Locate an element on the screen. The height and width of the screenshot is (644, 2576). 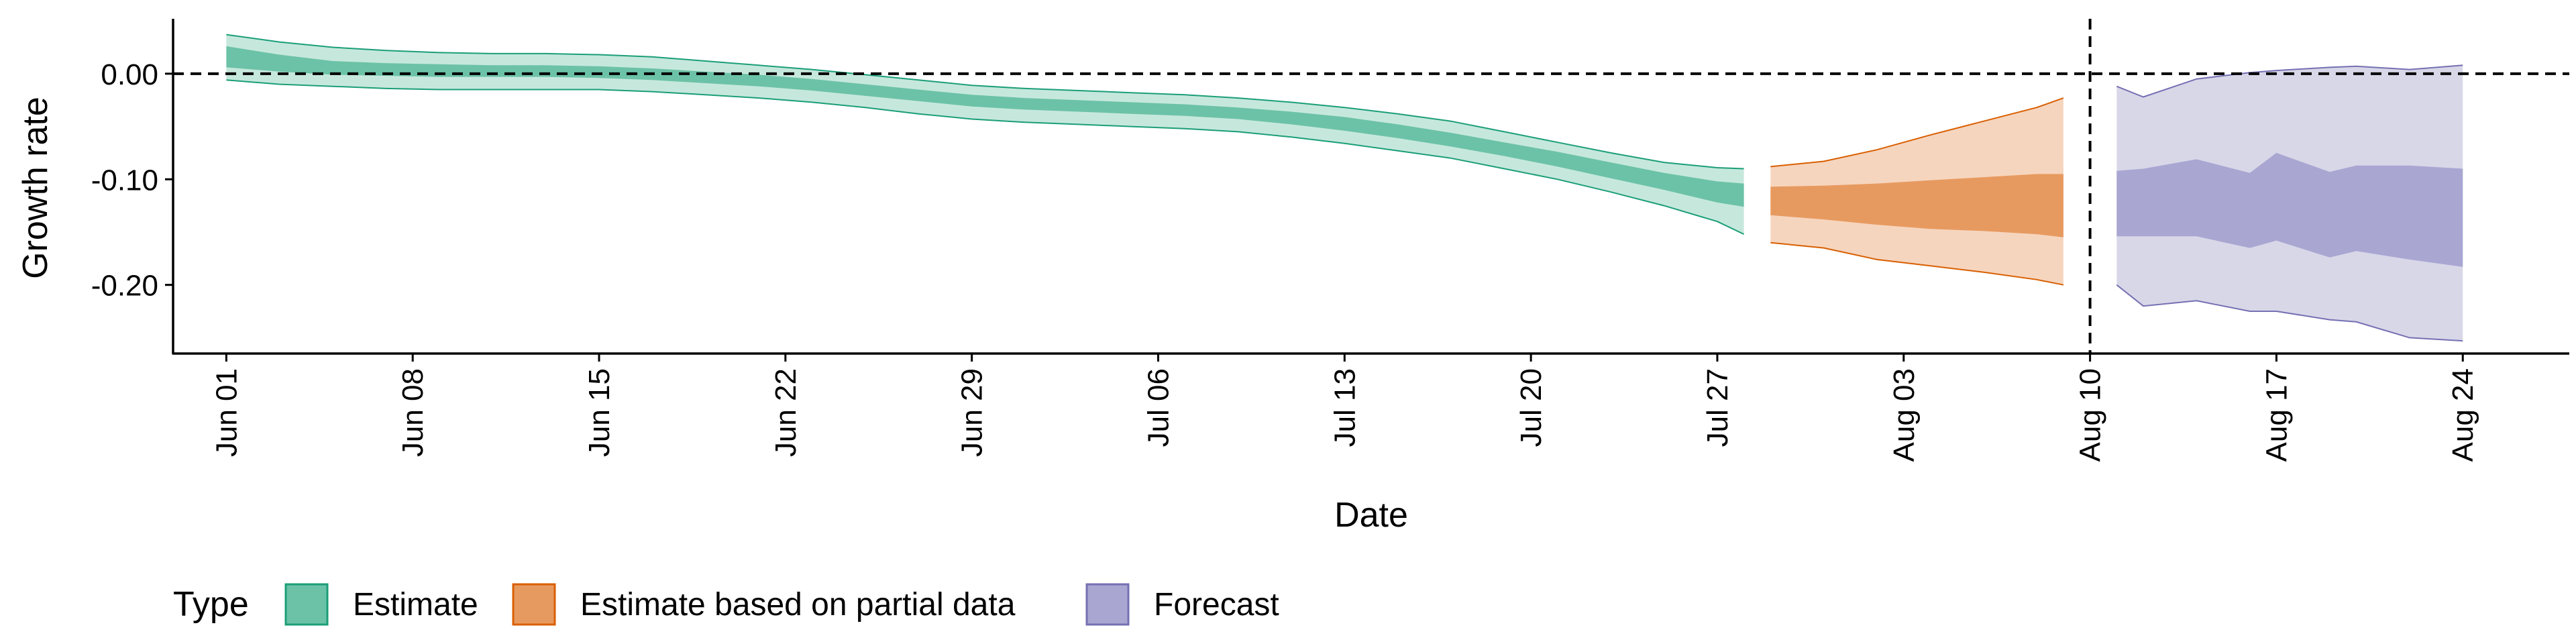
x-tick-label: Aug 24 is located at coordinates (2463, 415).